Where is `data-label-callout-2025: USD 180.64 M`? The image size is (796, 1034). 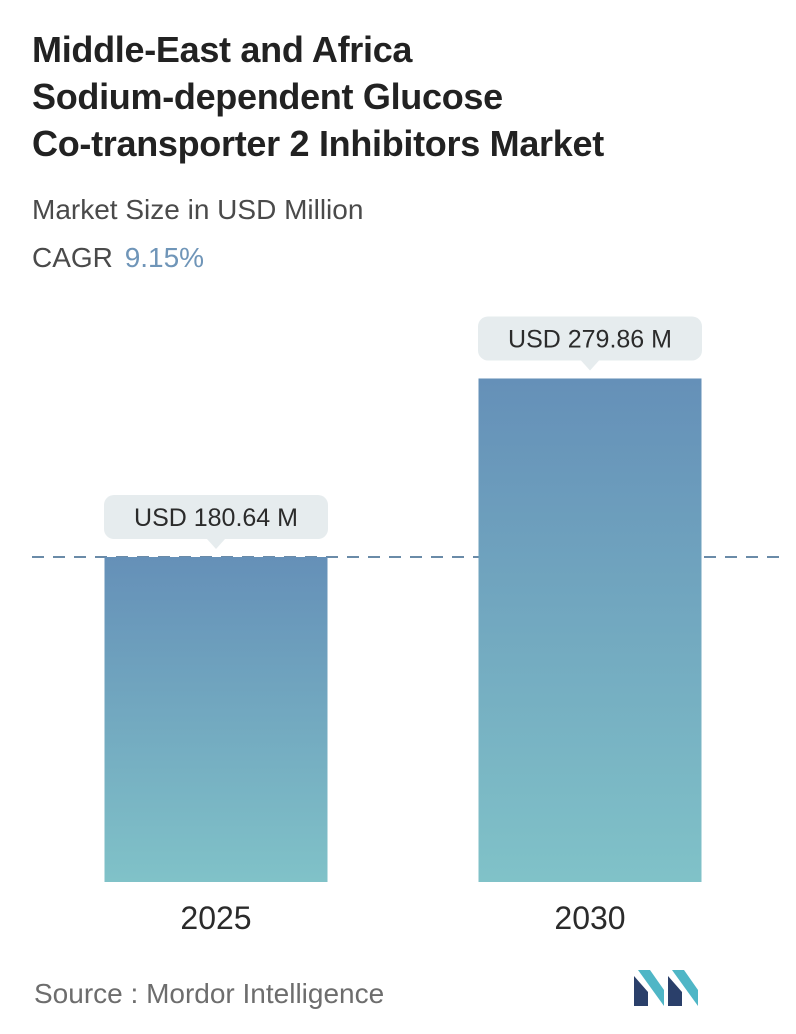
data-label-callout-2025: USD 180.64 M is located at coordinates (216, 522).